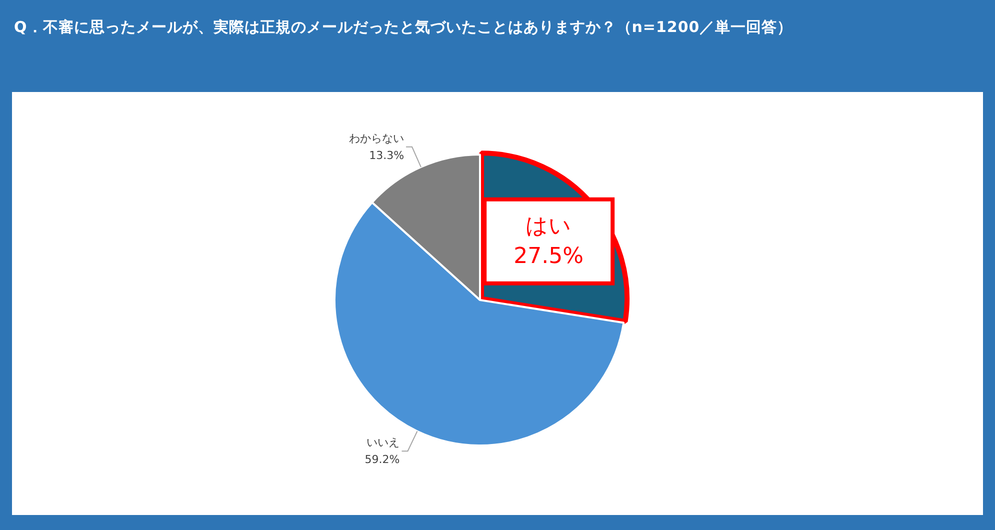 This screenshot has height=530, width=995. I want to click on slice-label: わからない, so click(376, 138).